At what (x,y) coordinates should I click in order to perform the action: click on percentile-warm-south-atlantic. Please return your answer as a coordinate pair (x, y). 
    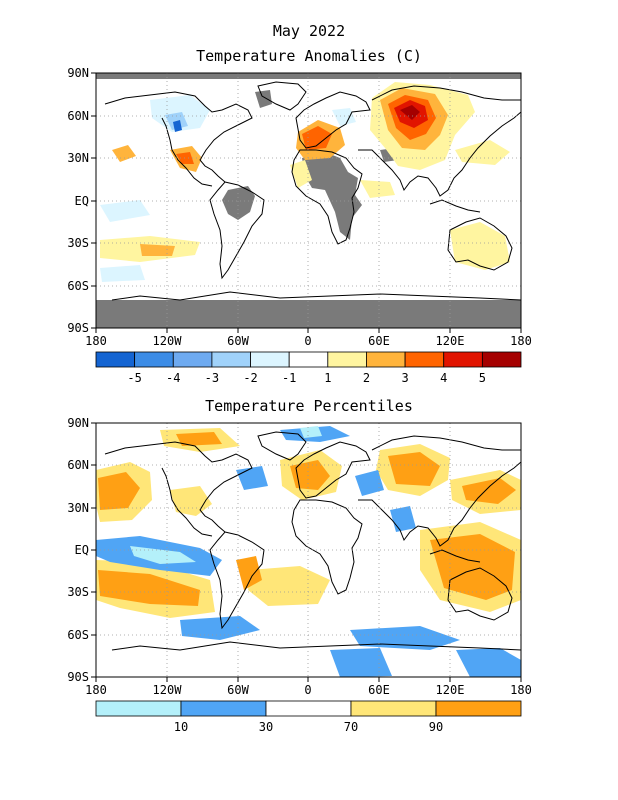
    Looking at the image, I should click on (289, 586).